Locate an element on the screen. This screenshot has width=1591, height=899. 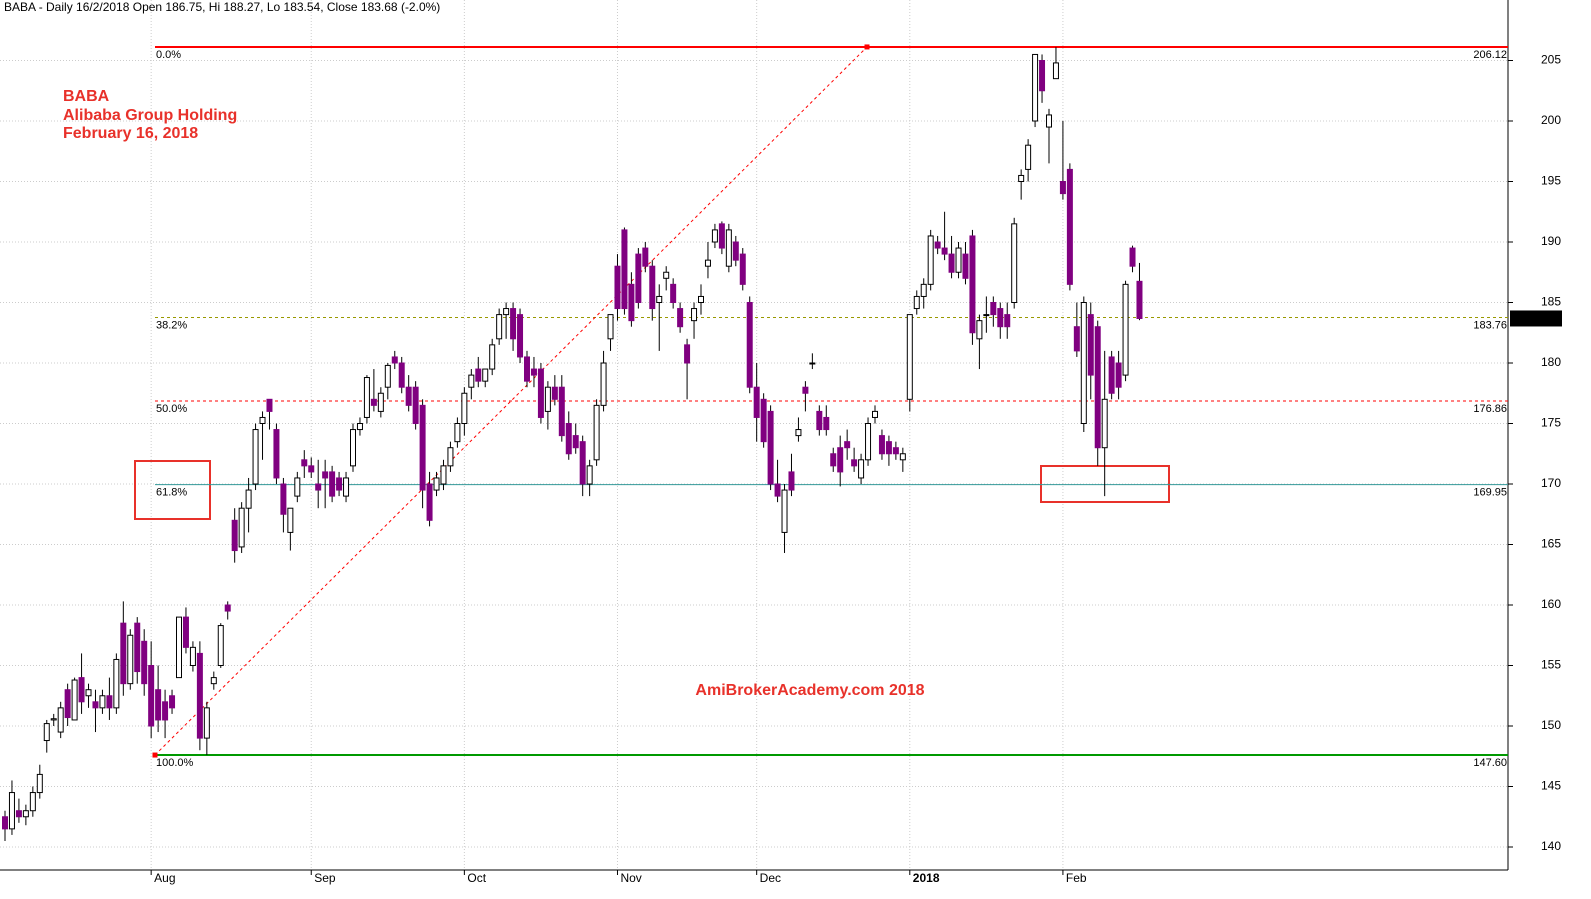
fib-value-label: 169.95 is located at coordinates (1490, 493).